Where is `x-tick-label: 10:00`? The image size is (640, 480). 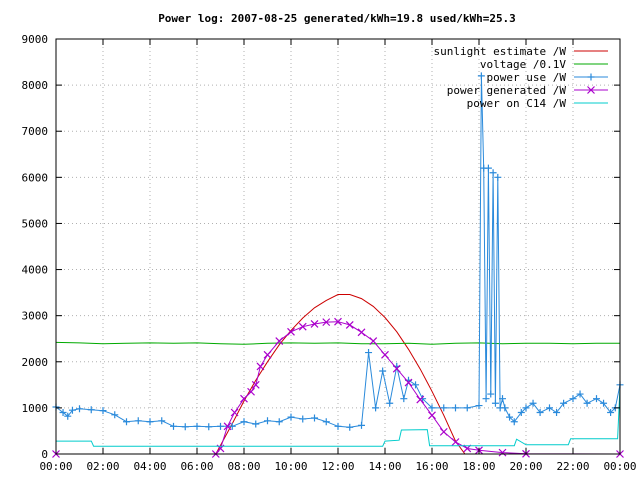 x-tick-label: 10:00 is located at coordinates (290, 466).